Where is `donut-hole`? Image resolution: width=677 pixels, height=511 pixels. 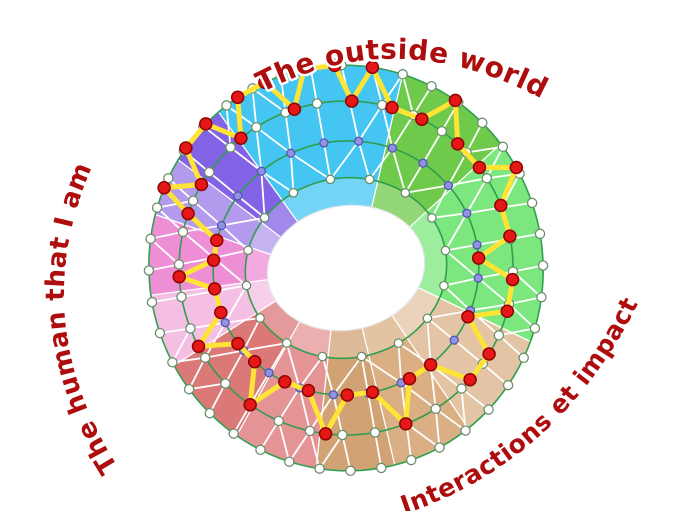 donut-hole is located at coordinates (346, 268).